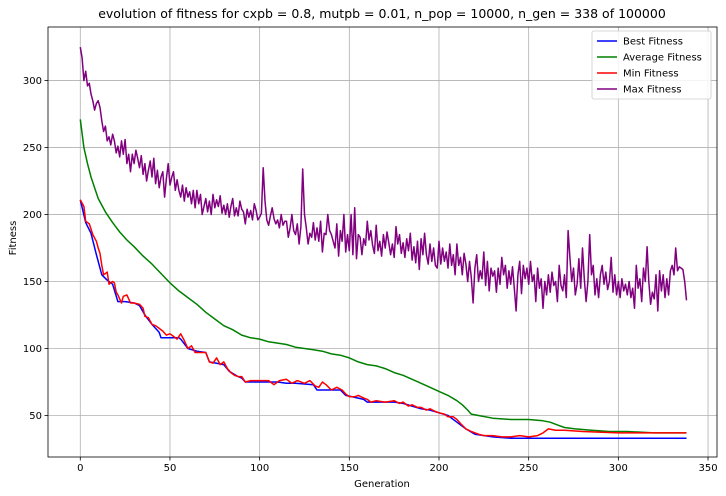  Describe the element at coordinates (32, 215) in the screenshot. I see `y-tick-label: 200` at that location.